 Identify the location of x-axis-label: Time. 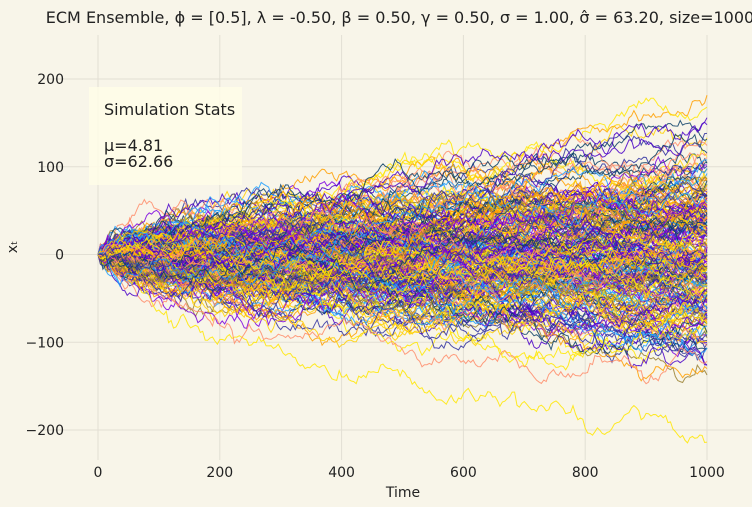
(402, 493).